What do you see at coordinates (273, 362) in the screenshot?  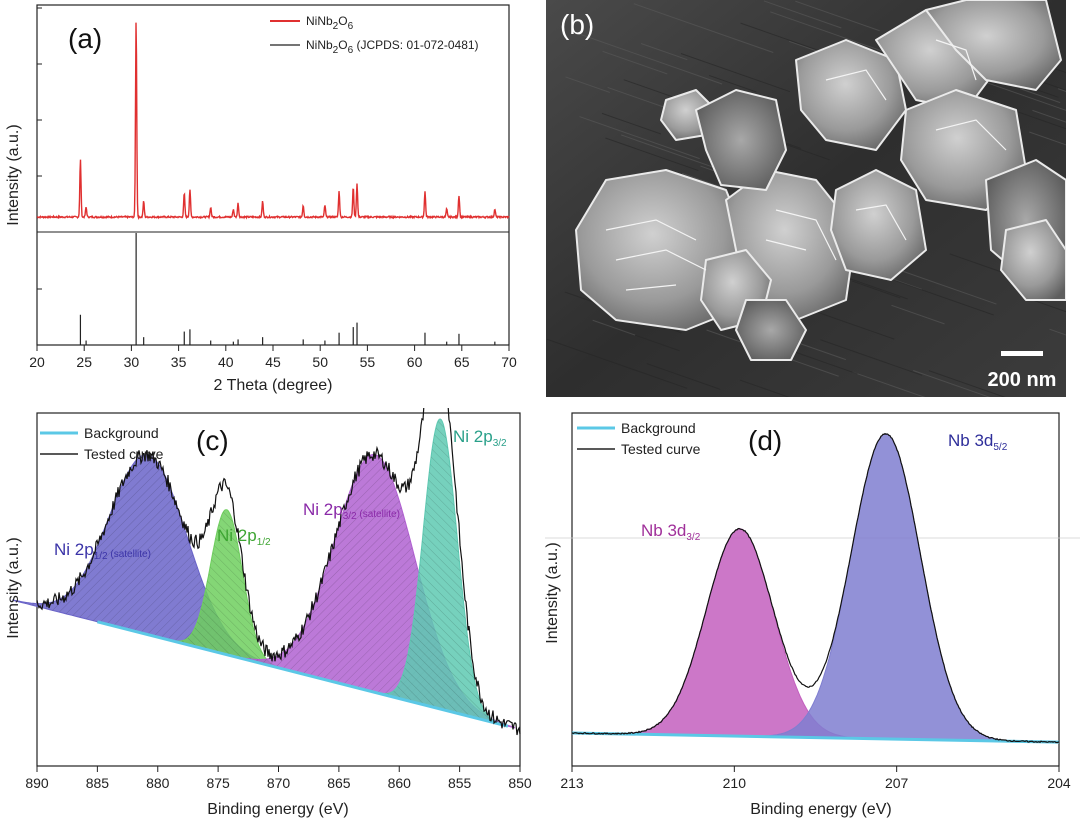 I see `x-tick-label: 45` at bounding box center [273, 362].